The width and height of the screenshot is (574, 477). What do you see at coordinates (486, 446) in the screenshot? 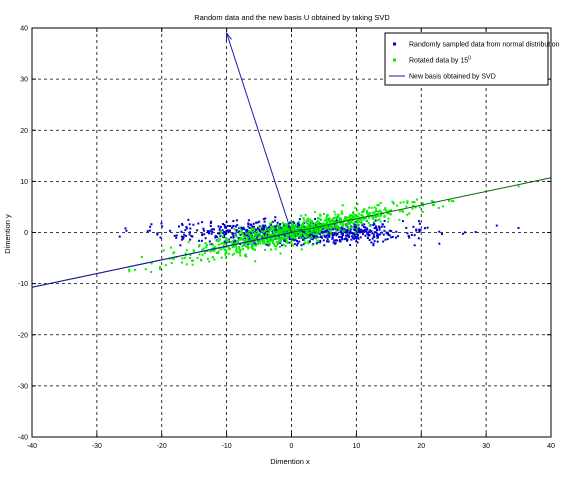
I see `x-tick-label: 30` at bounding box center [486, 446].